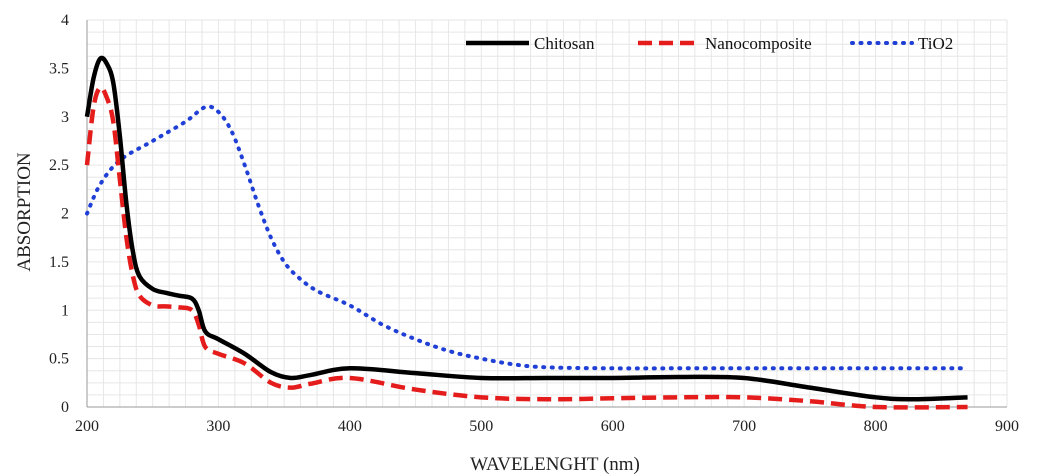  Describe the element at coordinates (555, 464) in the screenshot. I see `x-axis-title: WAVELENGHT (nm)` at that location.